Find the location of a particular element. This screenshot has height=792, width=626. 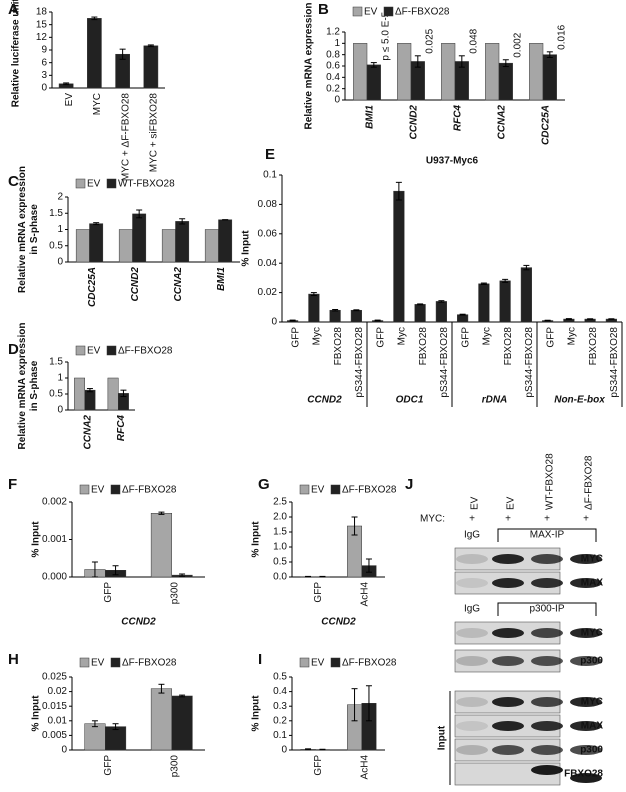

y-tick-label: 15 is located at coordinates (42, 24).